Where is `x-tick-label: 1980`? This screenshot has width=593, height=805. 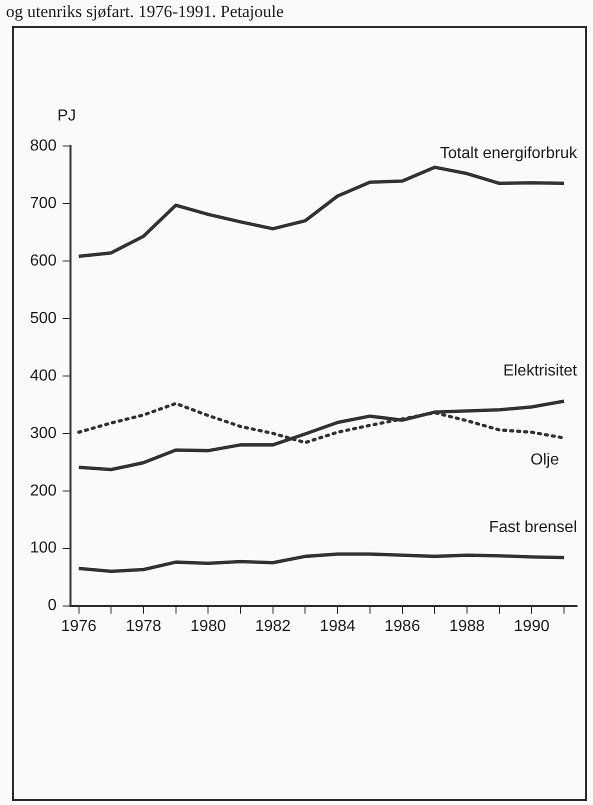
x-tick-label: 1980 is located at coordinates (208, 626).